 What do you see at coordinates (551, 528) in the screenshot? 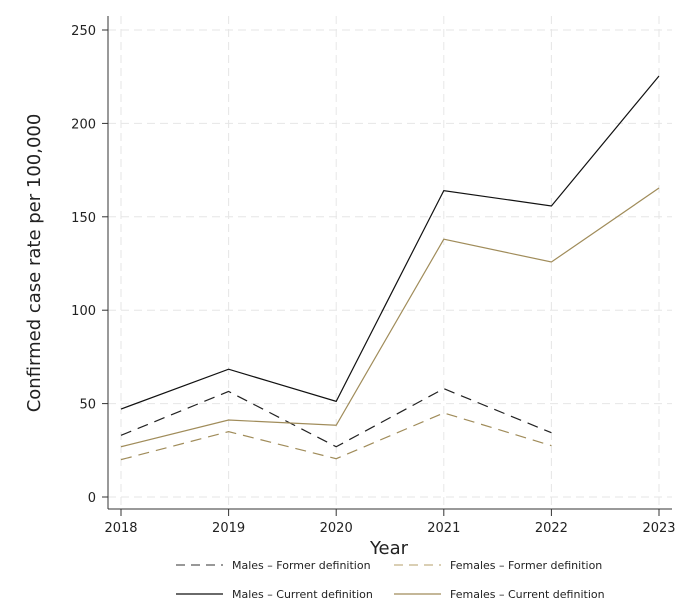
I see `x-tick-label: 2022` at bounding box center [551, 528].